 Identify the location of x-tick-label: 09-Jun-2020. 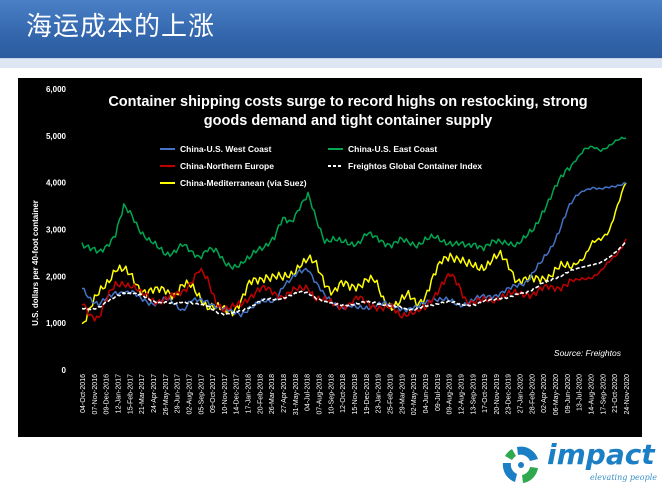
(568, 393).